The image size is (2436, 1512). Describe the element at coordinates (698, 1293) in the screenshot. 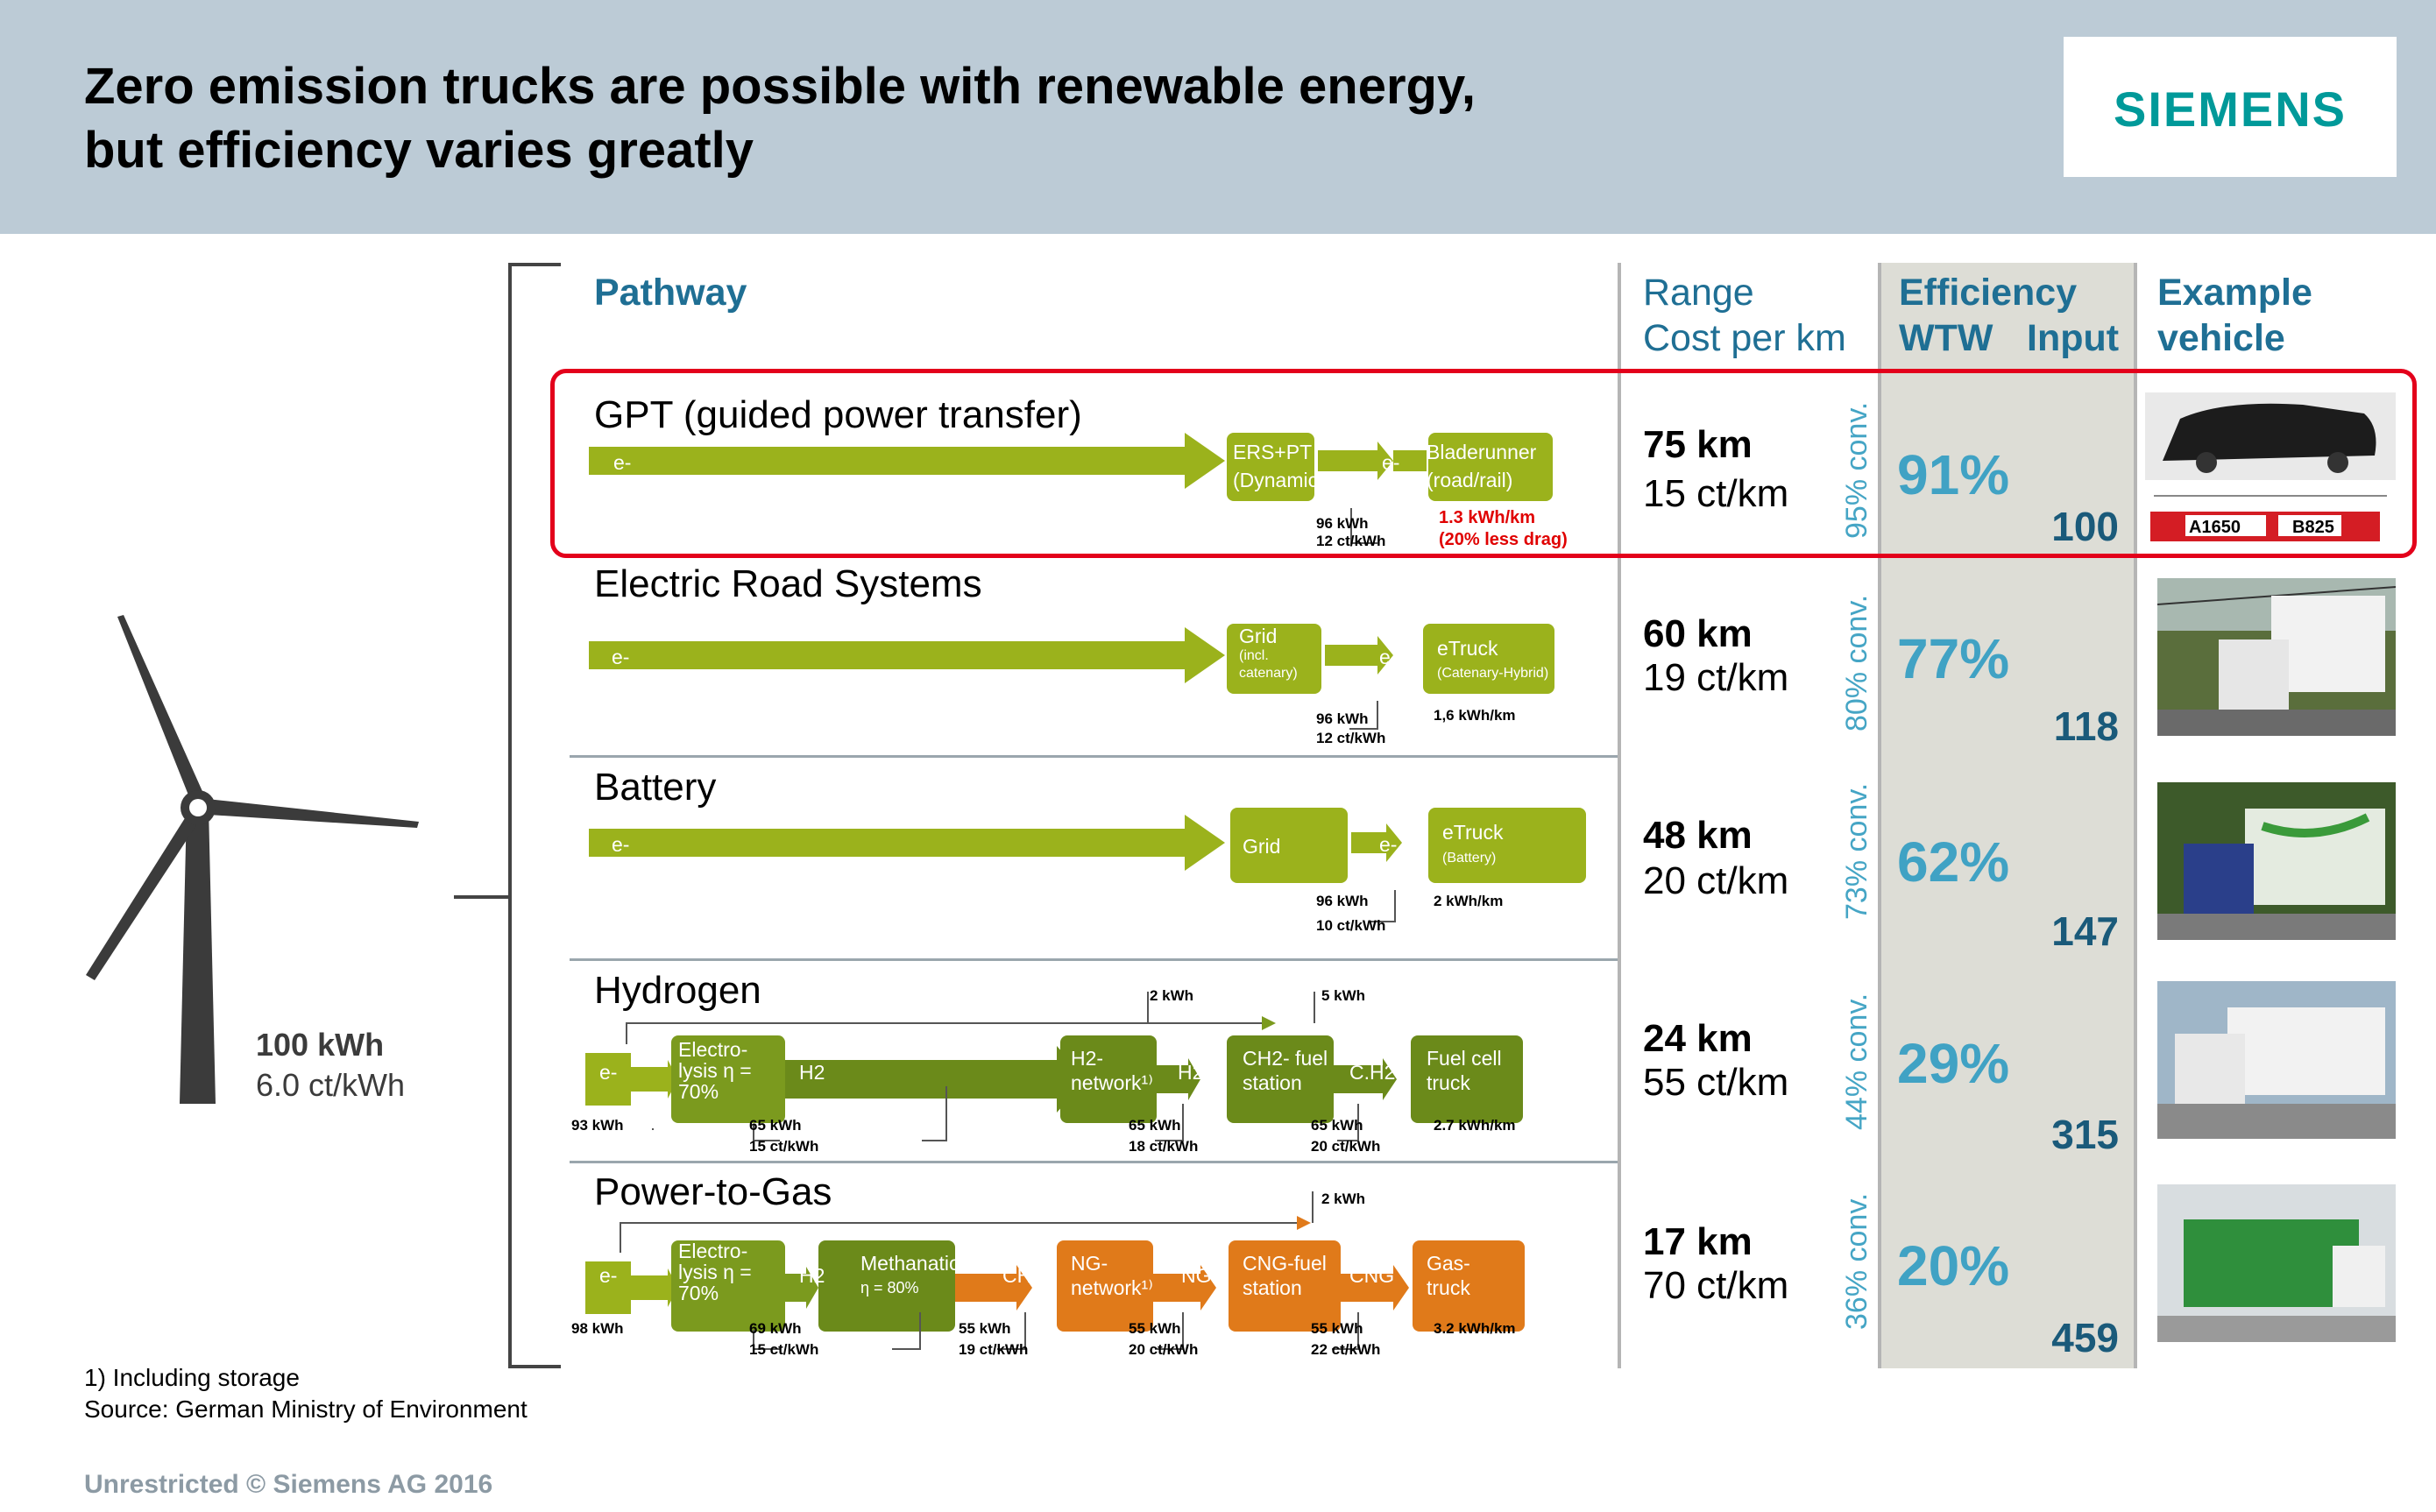

I see `ptg-b1c: 70%` at that location.